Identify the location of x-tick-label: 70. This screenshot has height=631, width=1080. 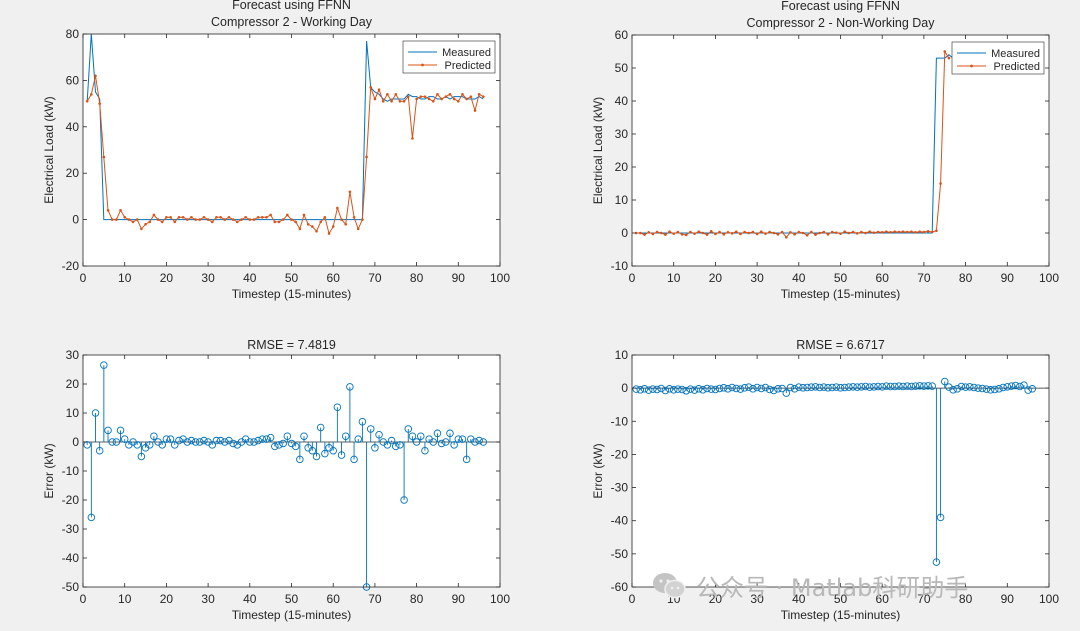
(375, 278).